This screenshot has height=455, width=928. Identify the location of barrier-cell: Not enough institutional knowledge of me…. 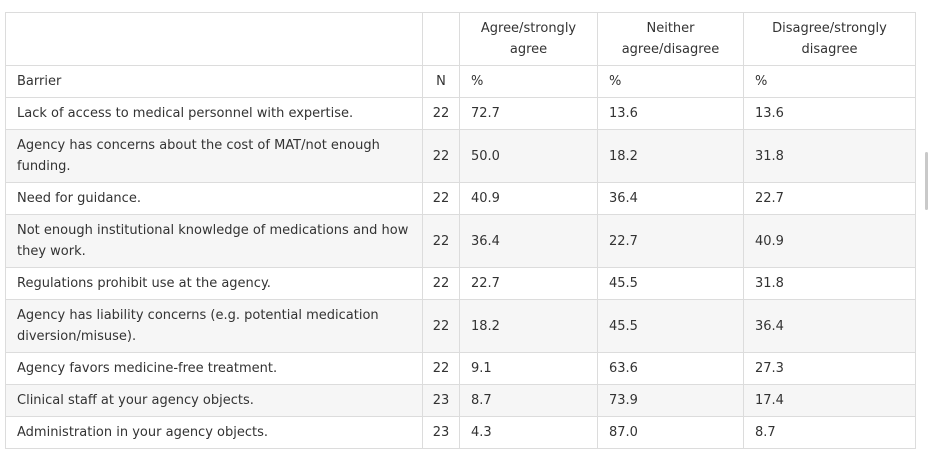
(214, 241).